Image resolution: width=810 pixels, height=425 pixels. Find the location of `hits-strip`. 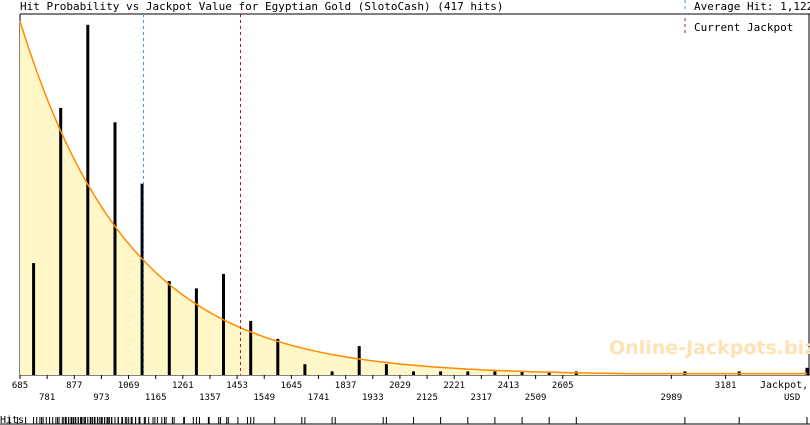

hits-strip is located at coordinates (408, 420).